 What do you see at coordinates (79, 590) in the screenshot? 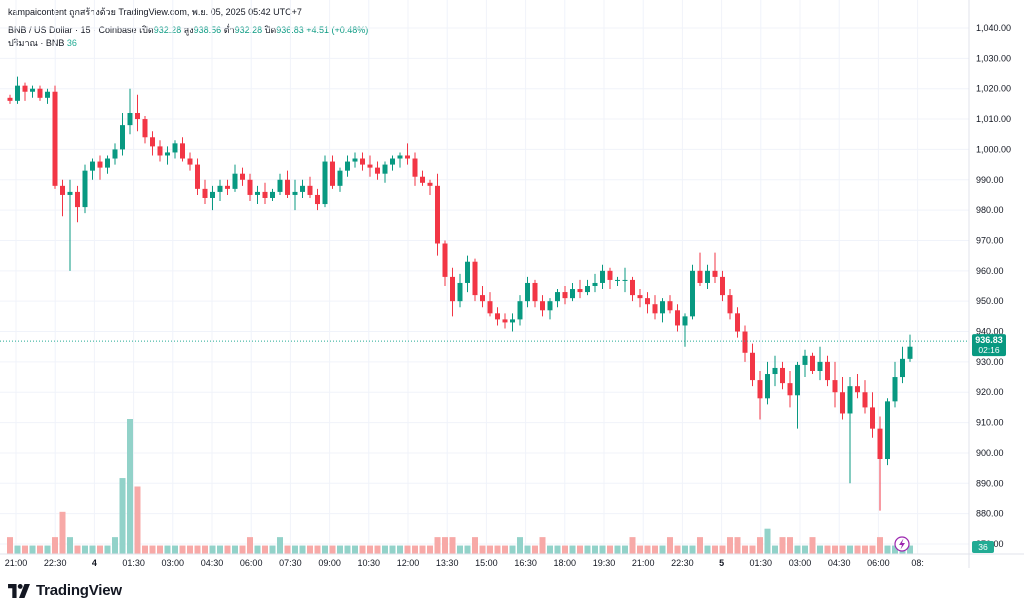
I see `tradingview-brand: TradingView` at bounding box center [79, 590].